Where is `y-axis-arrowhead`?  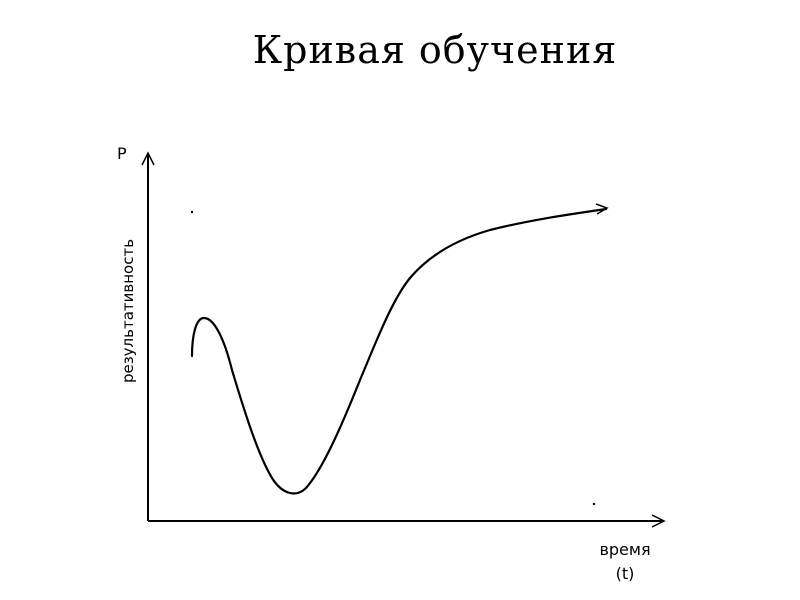
y-axis-arrowhead is located at coordinates (148, 158).